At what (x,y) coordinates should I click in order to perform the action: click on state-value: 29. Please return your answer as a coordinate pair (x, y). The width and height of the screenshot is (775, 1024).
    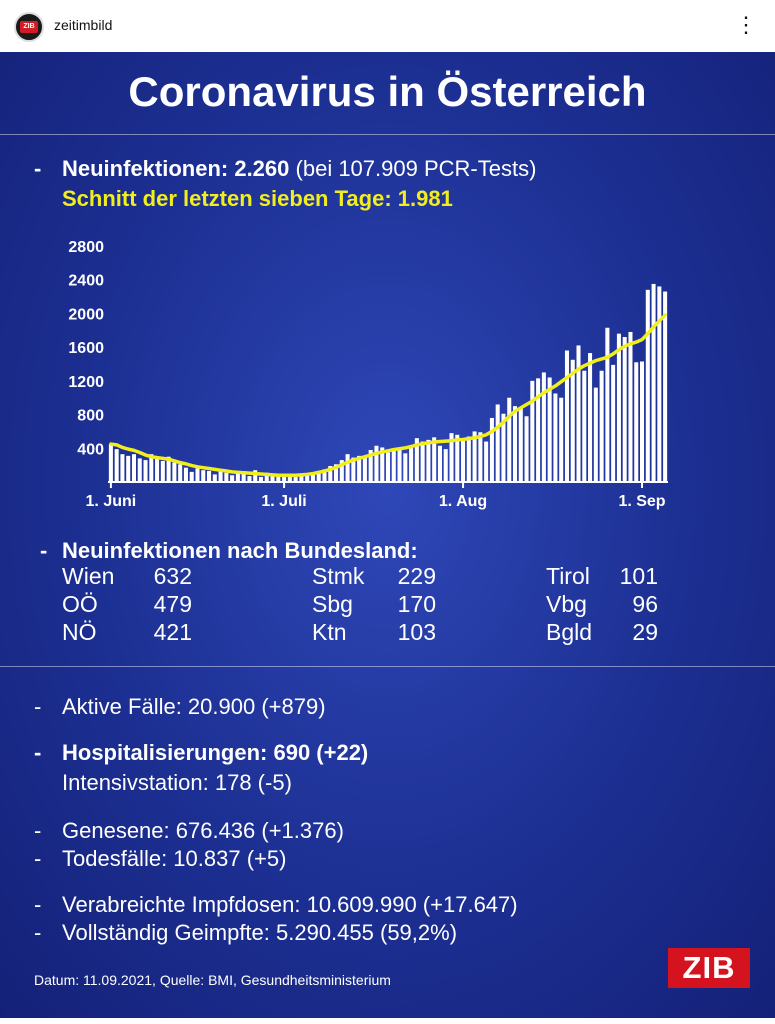
    Looking at the image, I should click on (645, 632).